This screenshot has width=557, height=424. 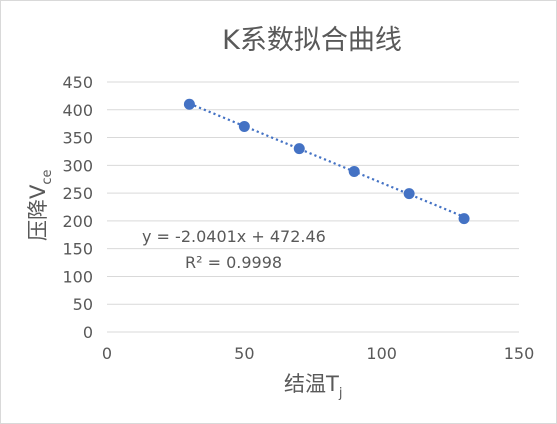 What do you see at coordinates (107, 353) in the screenshot?
I see `x-tick-label: 0` at bounding box center [107, 353].